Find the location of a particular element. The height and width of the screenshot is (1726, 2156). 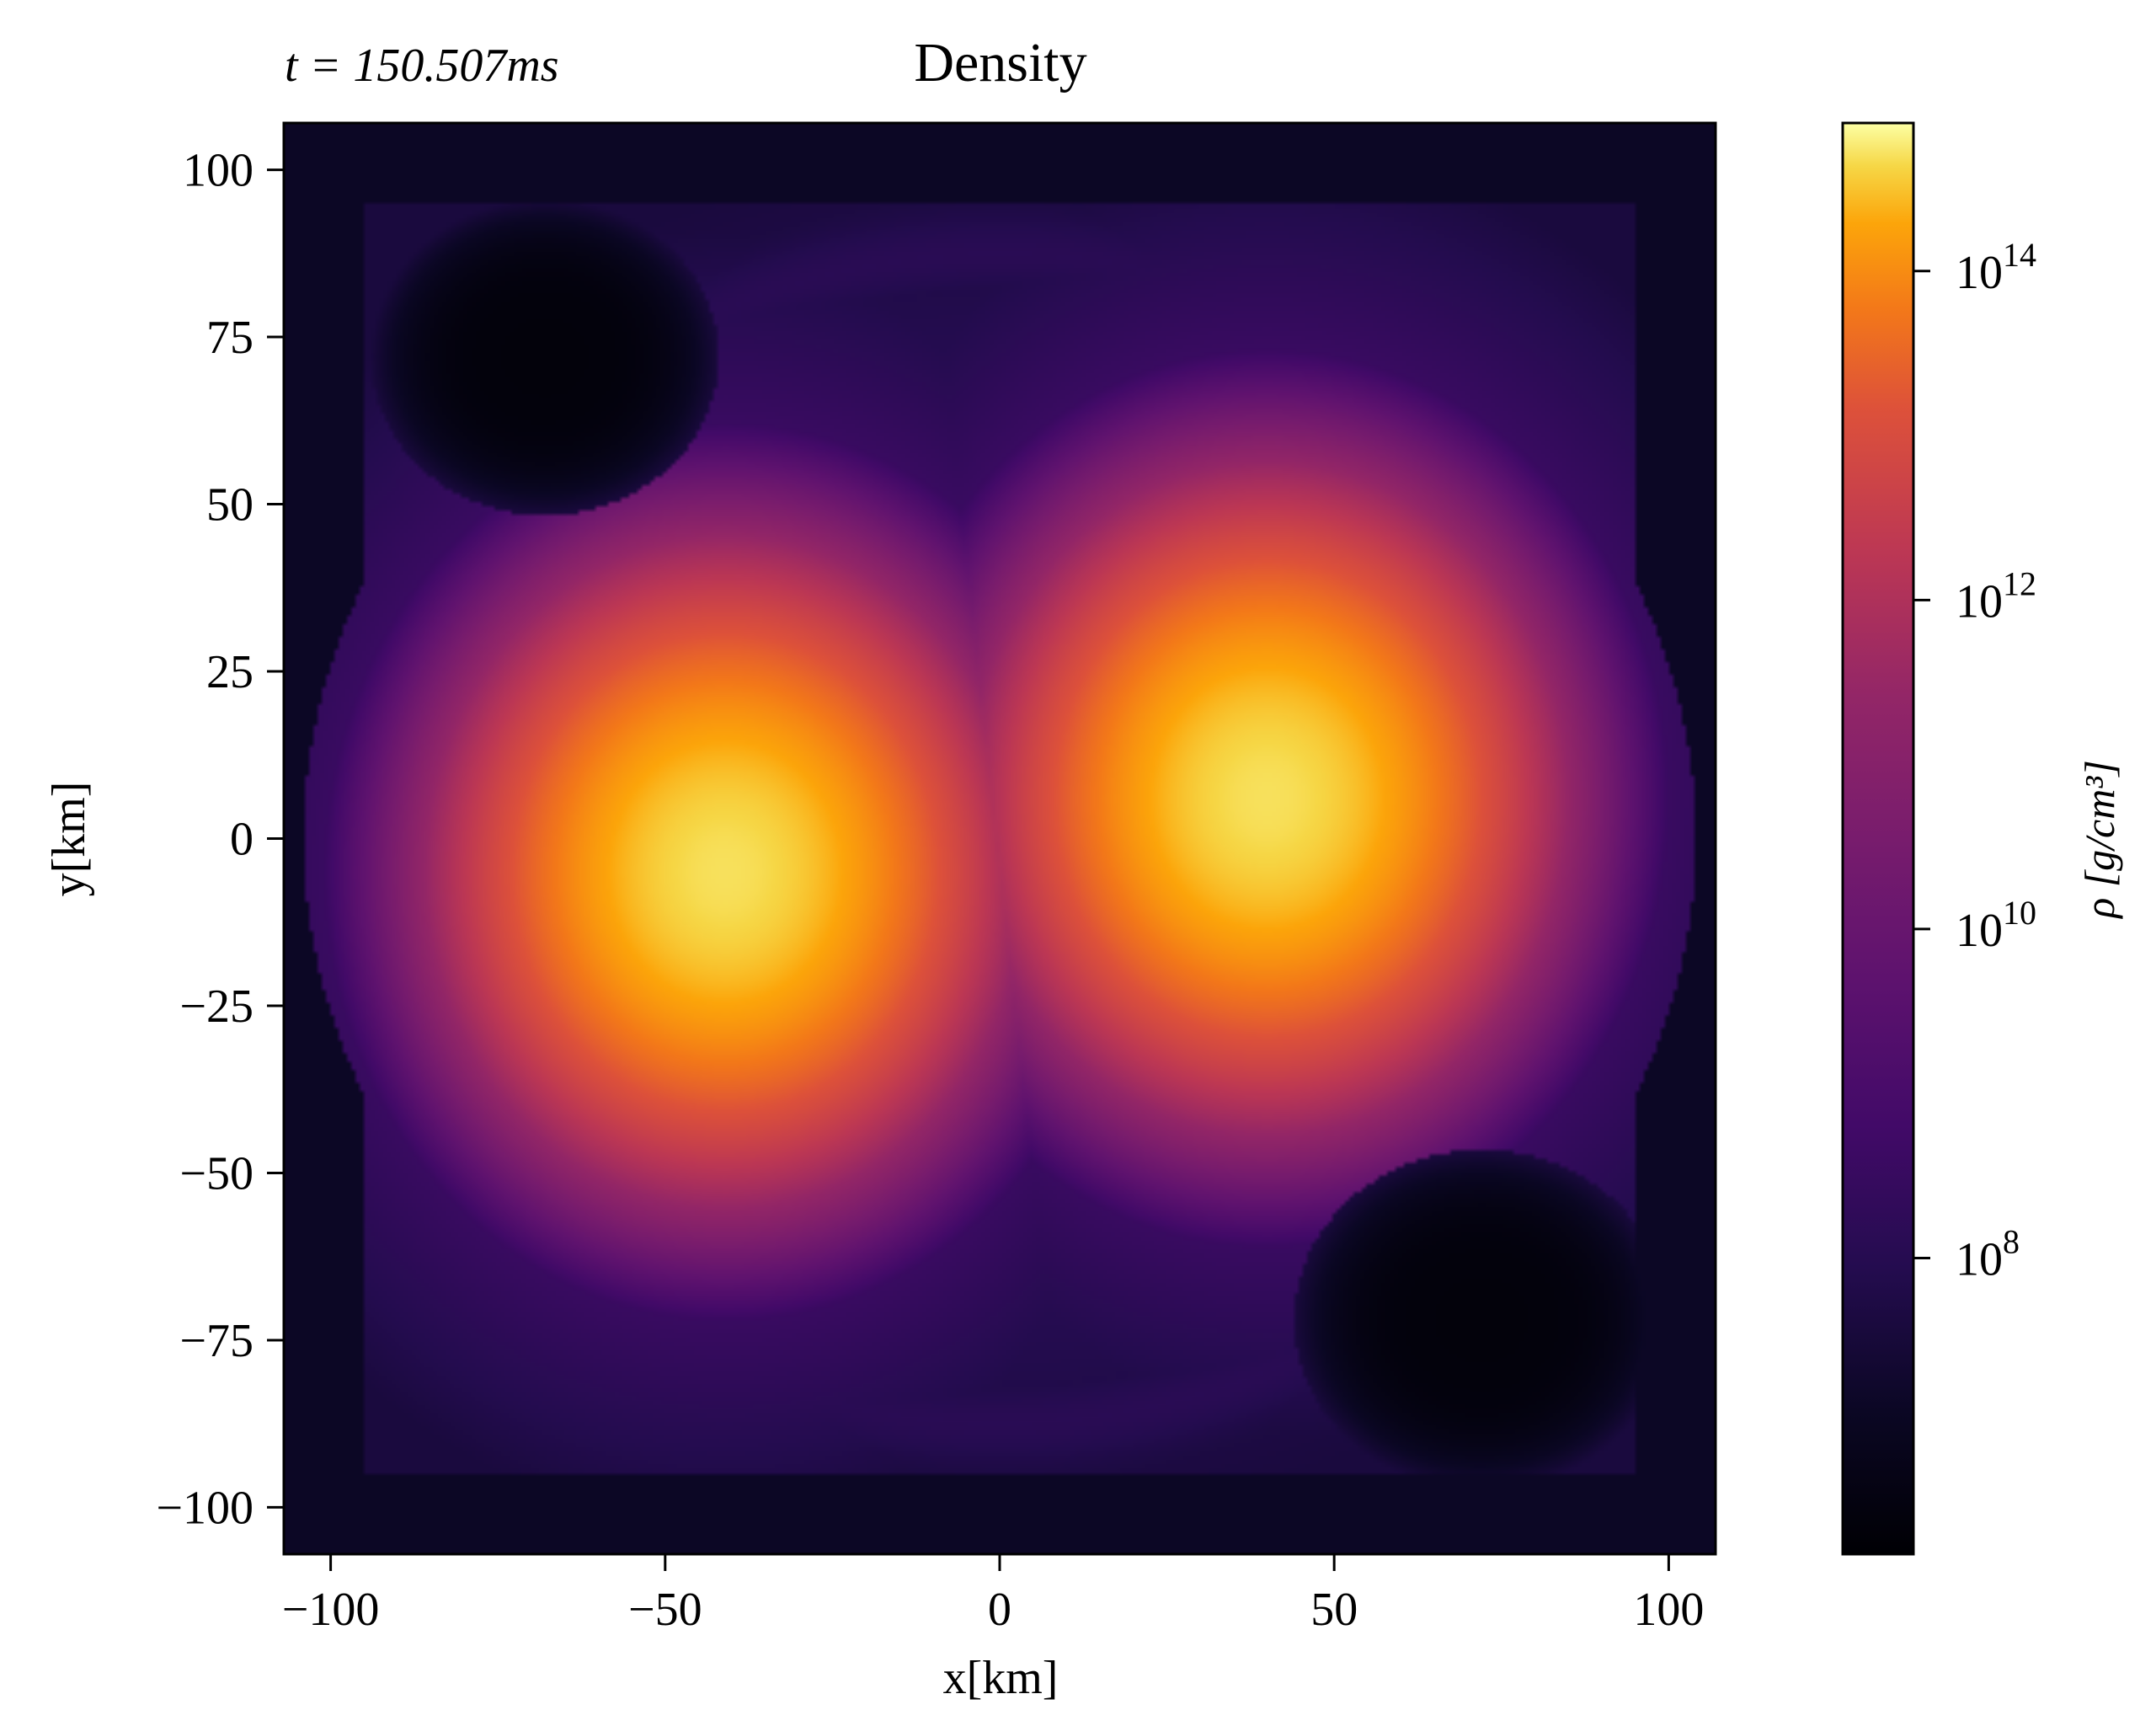

y-tick-label: 25 is located at coordinates (230, 672).